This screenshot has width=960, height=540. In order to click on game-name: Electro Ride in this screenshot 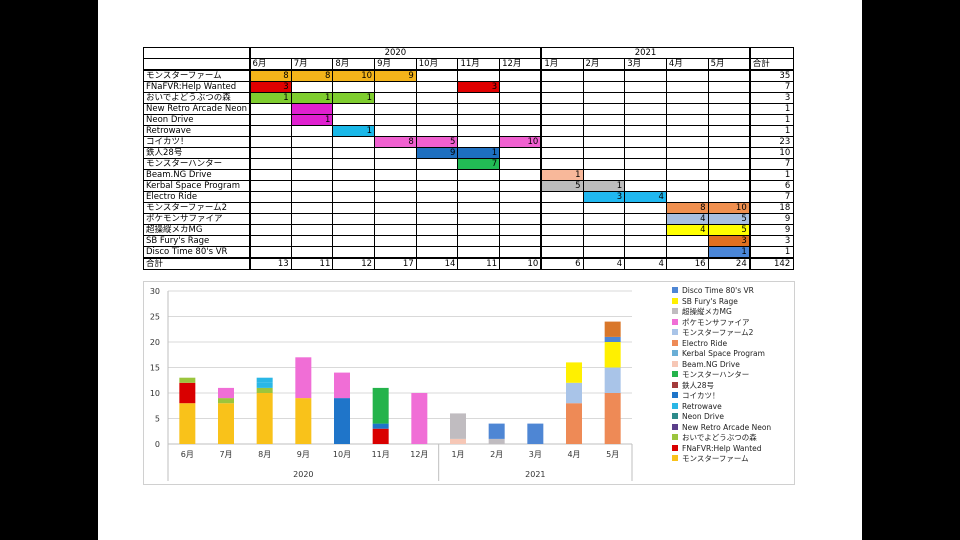, I will do `click(197, 197)`.